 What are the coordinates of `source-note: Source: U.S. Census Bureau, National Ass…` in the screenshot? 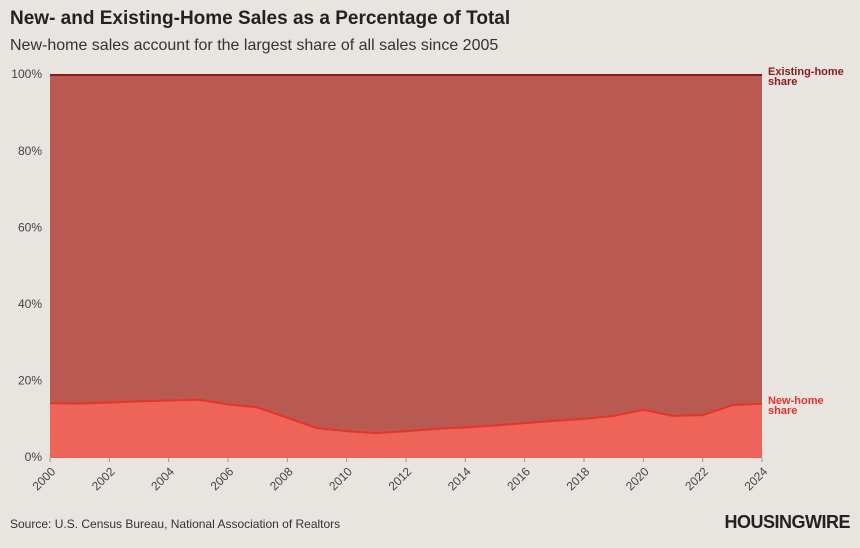 It's located at (175, 524).